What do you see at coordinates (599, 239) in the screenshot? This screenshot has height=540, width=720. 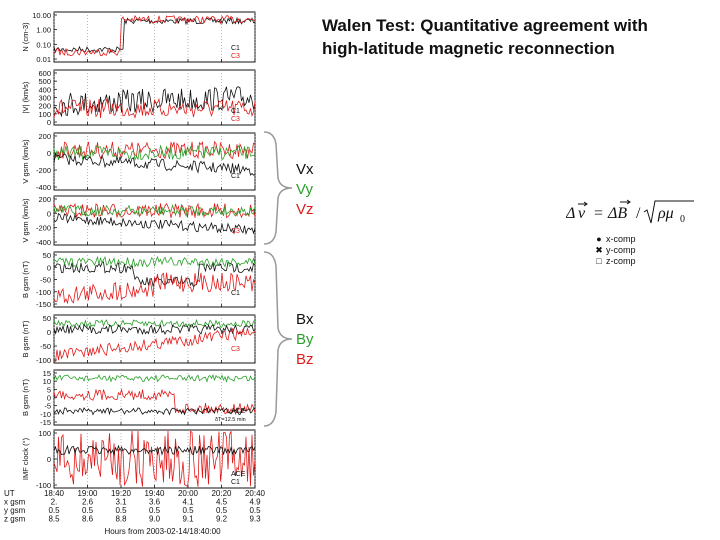 I see `filled-circle-icon: ●` at bounding box center [599, 239].